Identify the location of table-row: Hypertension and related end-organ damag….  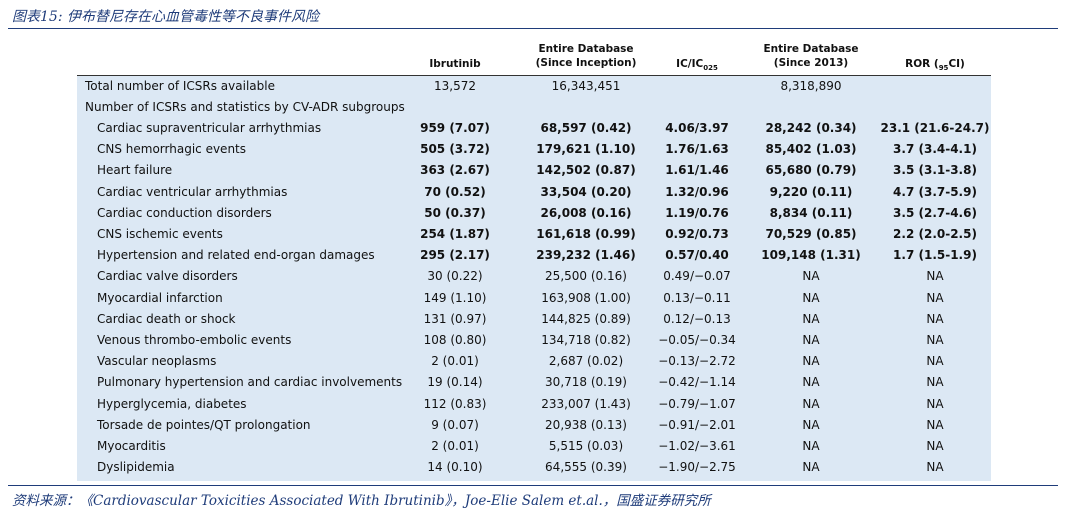
(534, 255).